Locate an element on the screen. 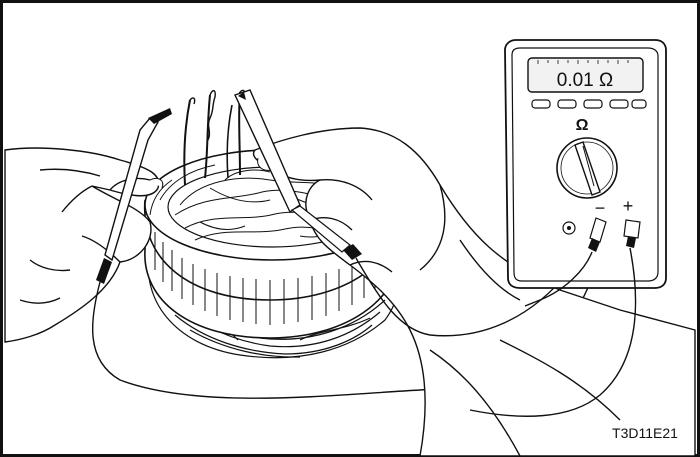  meter-reading: 0.01 Ω is located at coordinates (585, 80).